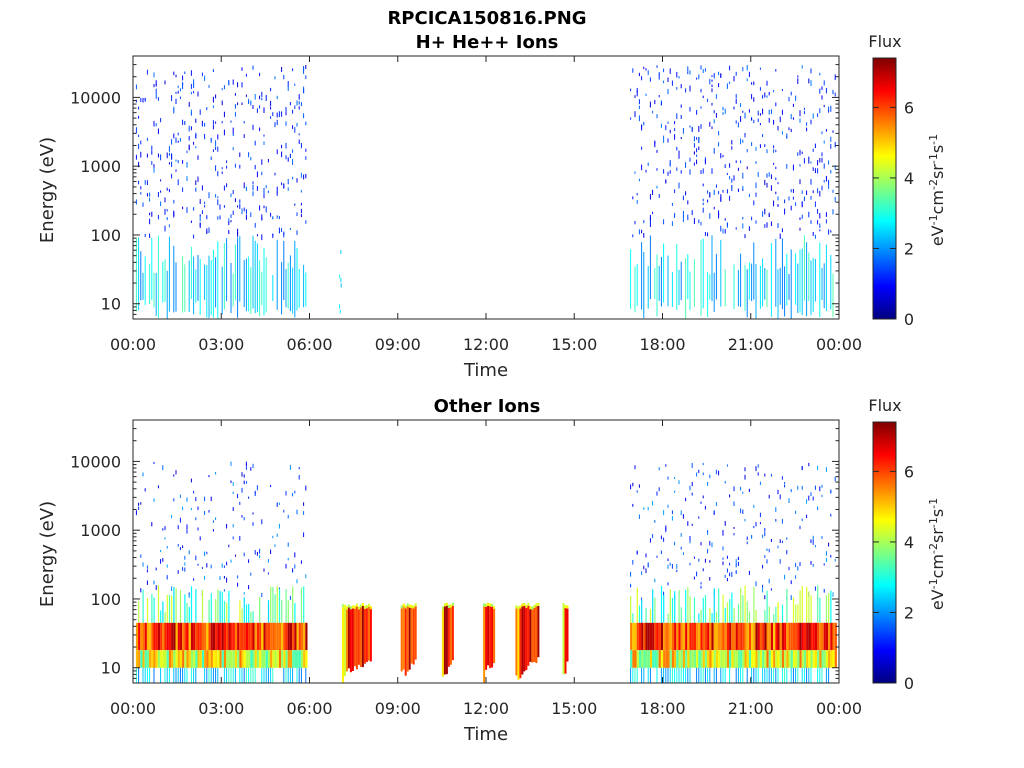  I want to click on x-tick-label: 03:00, so click(221, 344).